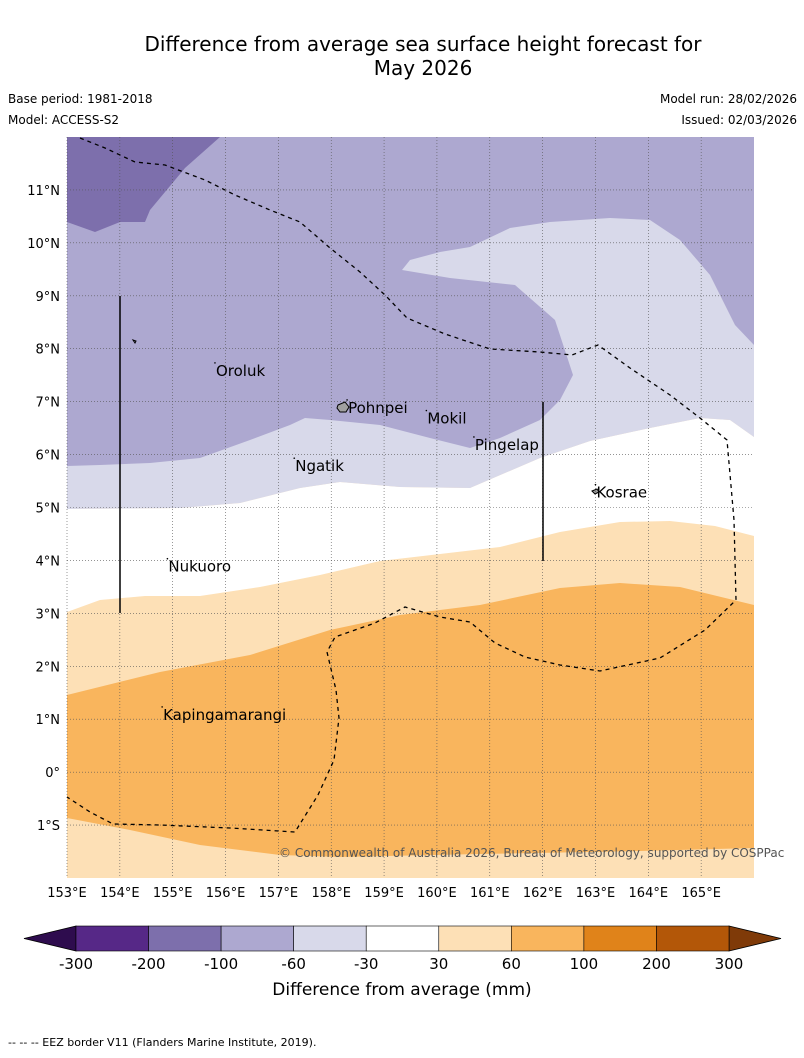 This screenshot has width=804, height=1058. Describe the element at coordinates (143, 184) in the screenshot. I see `band-neg200-neg100` at that location.